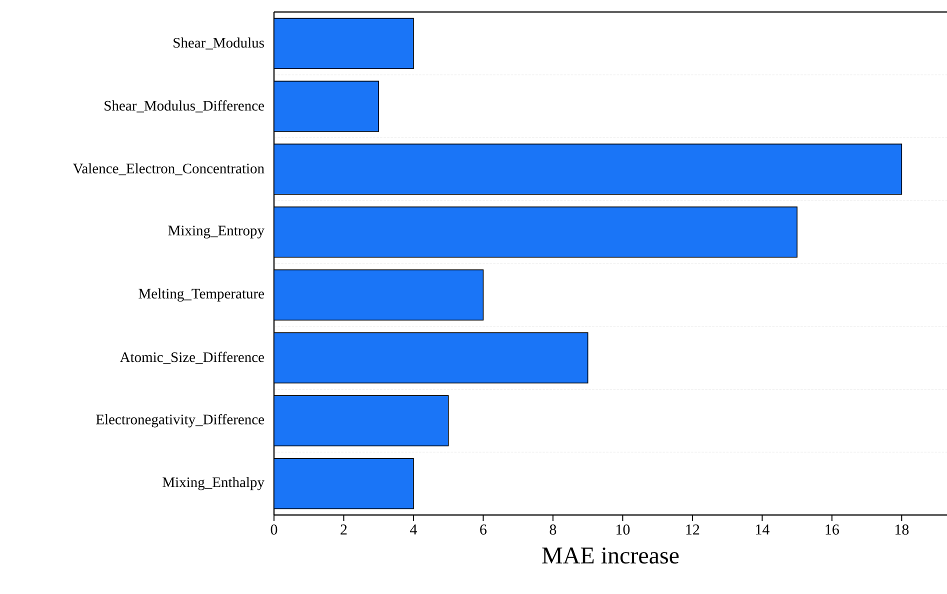 Image resolution: width=947 pixels, height=594 pixels. I want to click on y-tick-label: Electronegativity_Difference, so click(180, 421).